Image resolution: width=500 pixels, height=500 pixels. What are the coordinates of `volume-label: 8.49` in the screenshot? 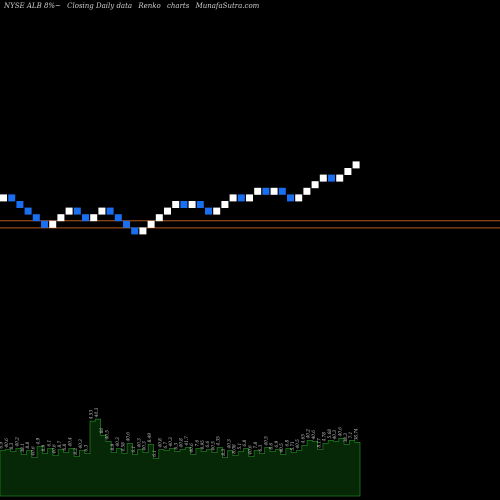 It's located at (149, 438).